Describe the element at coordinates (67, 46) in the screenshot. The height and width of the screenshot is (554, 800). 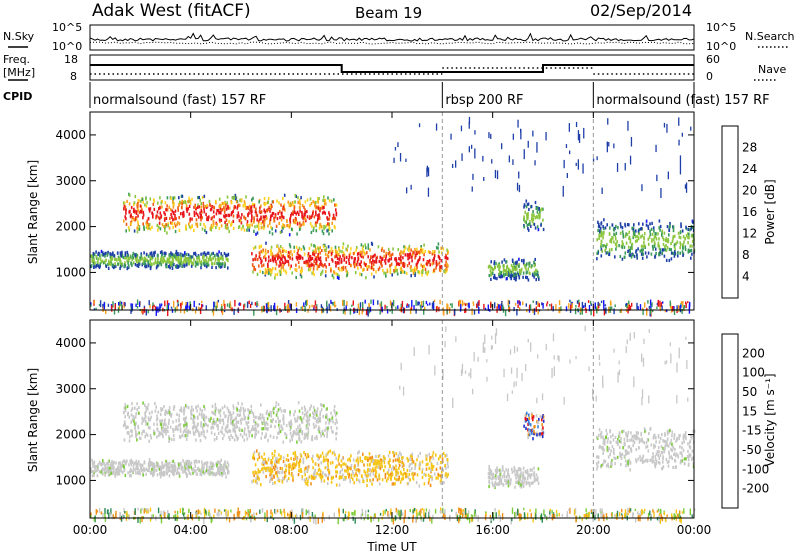
I see `nsky-tick-low: 10^0` at that location.